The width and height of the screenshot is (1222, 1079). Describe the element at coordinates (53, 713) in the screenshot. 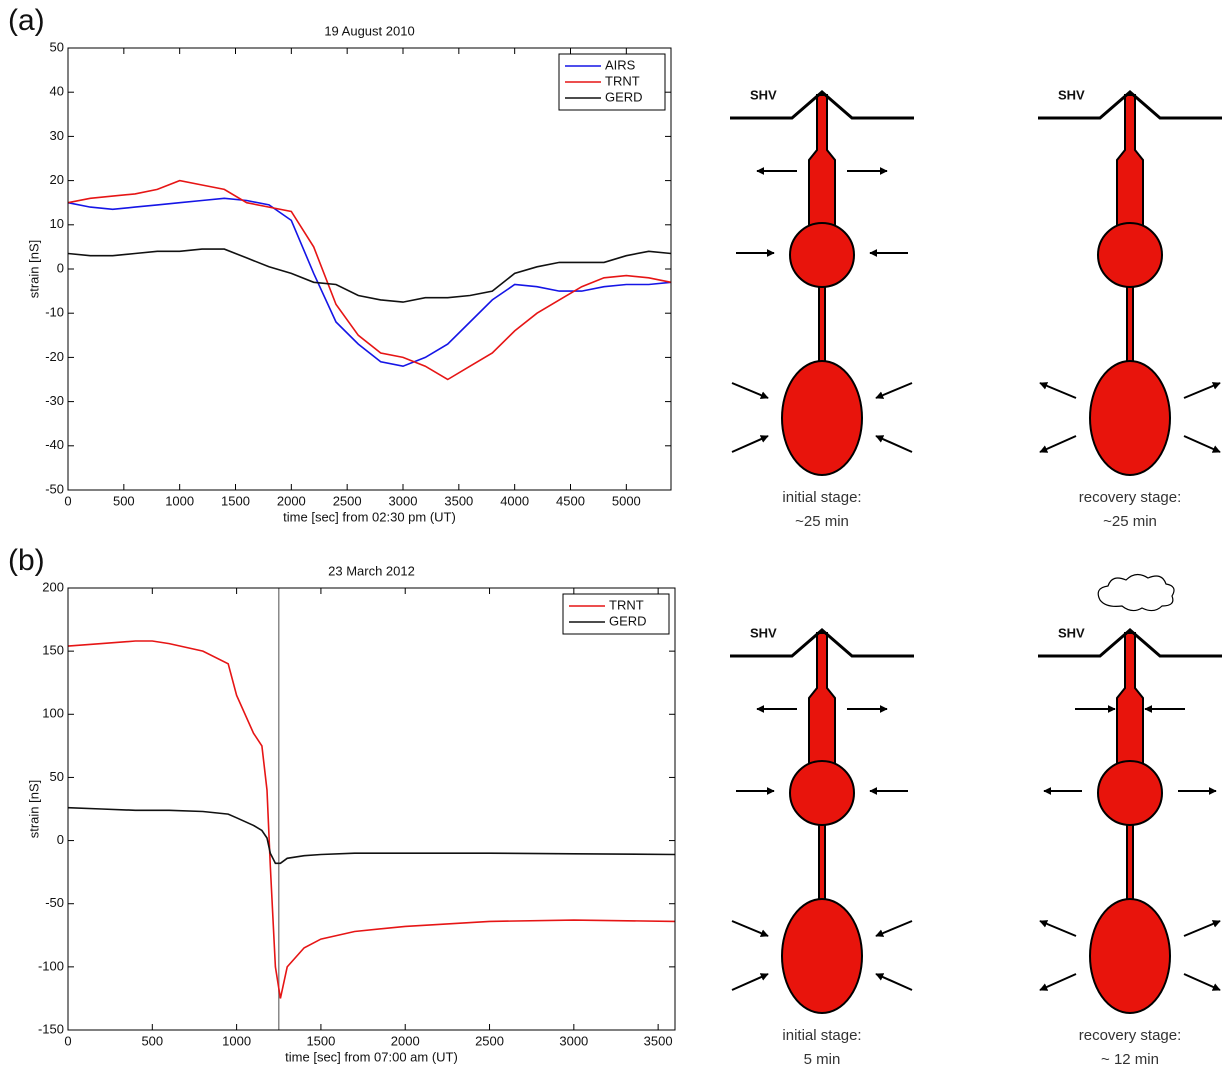

I see `y-tick-label: 100` at that location.